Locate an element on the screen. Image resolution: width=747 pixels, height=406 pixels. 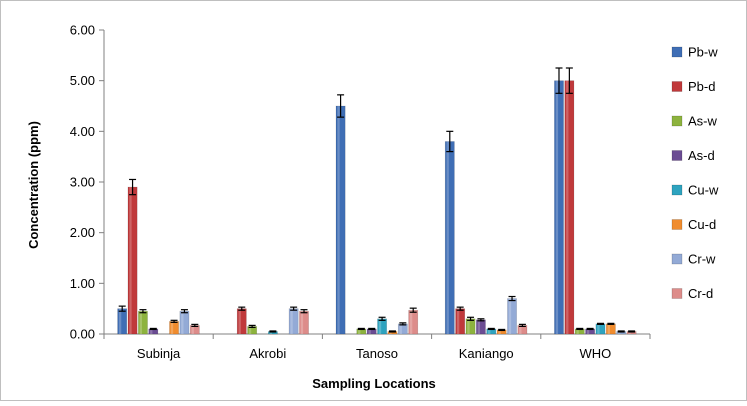
legend-label-cr-d: Cr-d is located at coordinates (700, 293).